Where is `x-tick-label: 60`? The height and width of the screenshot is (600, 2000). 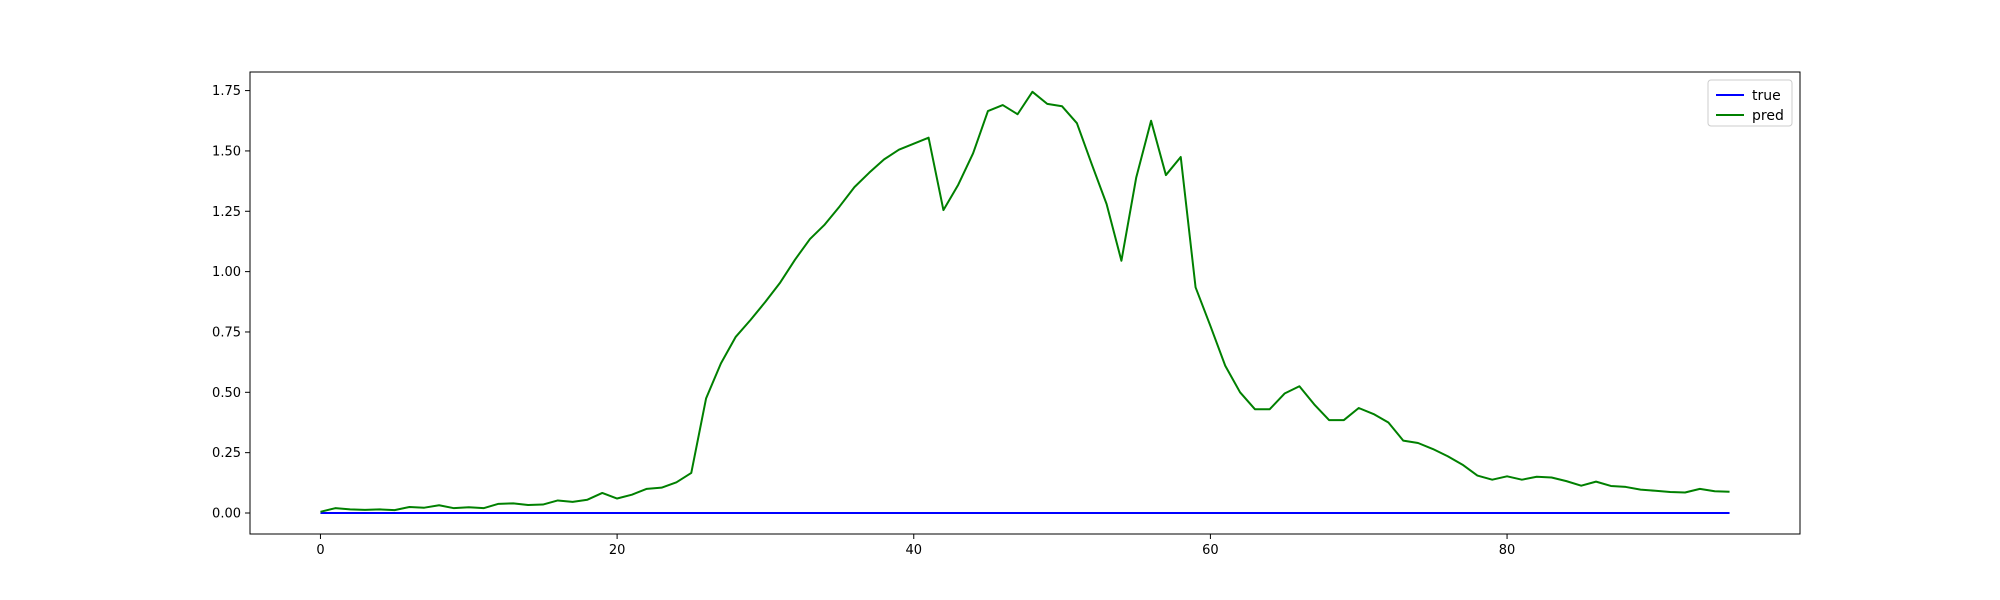
x-tick-label: 60 is located at coordinates (1210, 550).